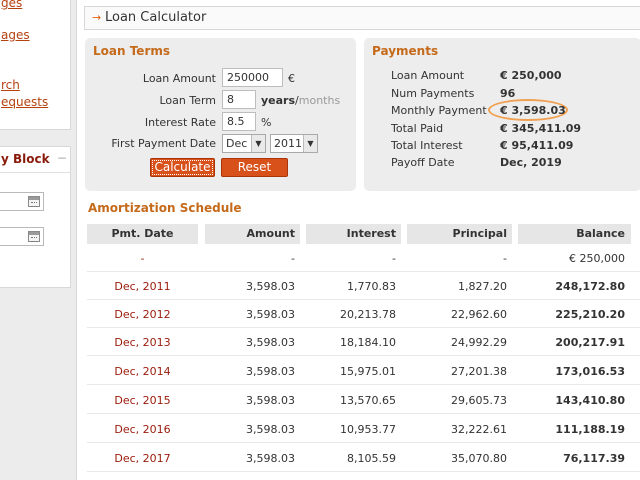 This screenshot has height=480, width=640. I want to click on interest-cell: 18,184.10, so click(368, 342).